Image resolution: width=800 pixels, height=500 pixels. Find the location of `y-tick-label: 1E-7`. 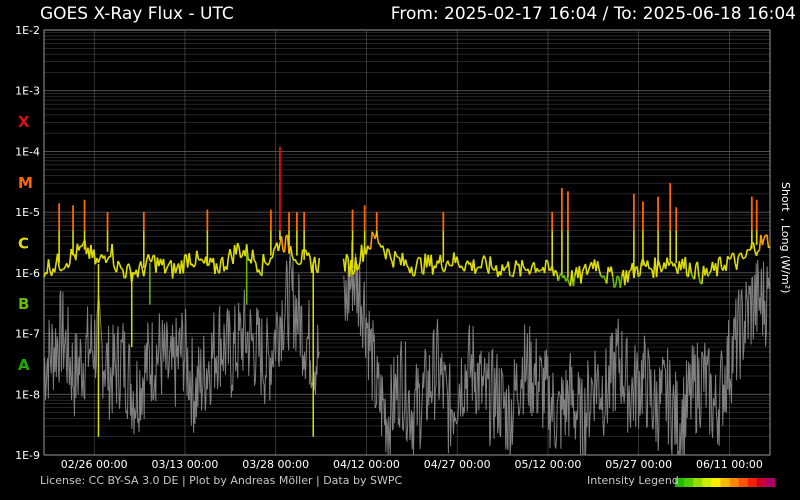

y-tick-label: 1E-7 is located at coordinates (27, 334).